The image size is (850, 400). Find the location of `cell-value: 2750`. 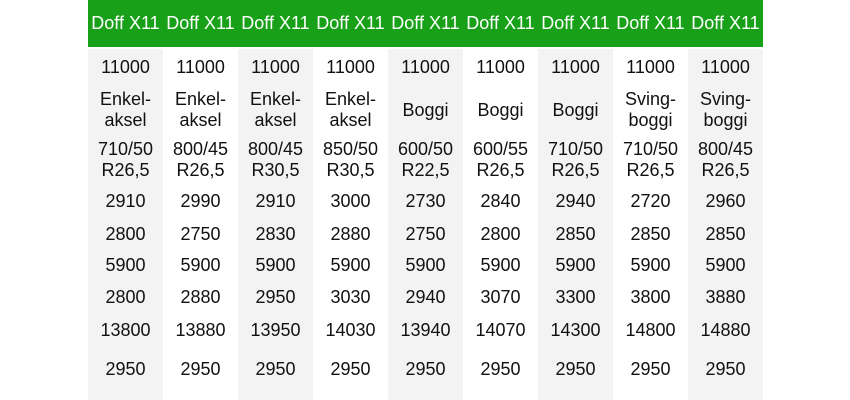

cell-value: 2750 is located at coordinates (200, 233).